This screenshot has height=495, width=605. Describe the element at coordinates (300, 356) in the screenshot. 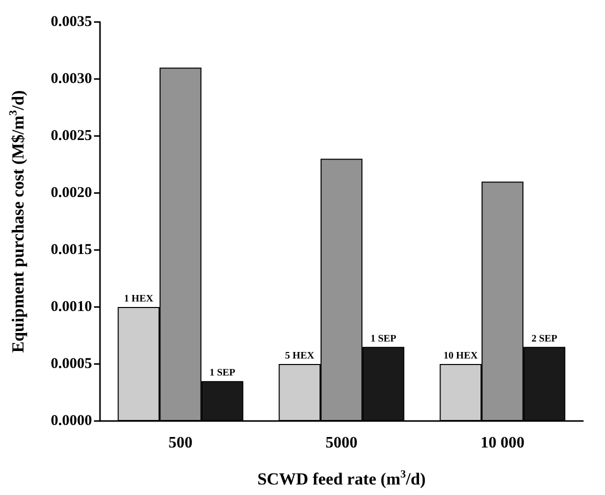

I see `annotation: 5 HEX` at that location.